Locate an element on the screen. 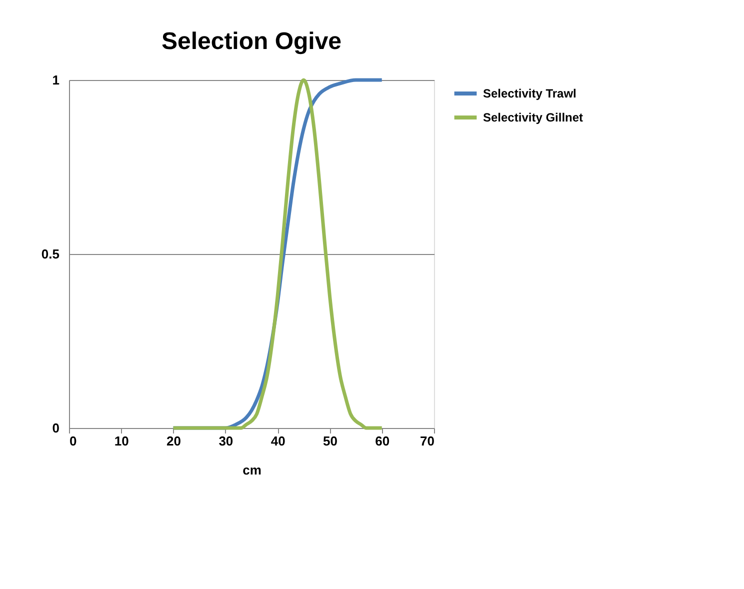 The image size is (744, 589). x-tick-label: 70 is located at coordinates (427, 441).